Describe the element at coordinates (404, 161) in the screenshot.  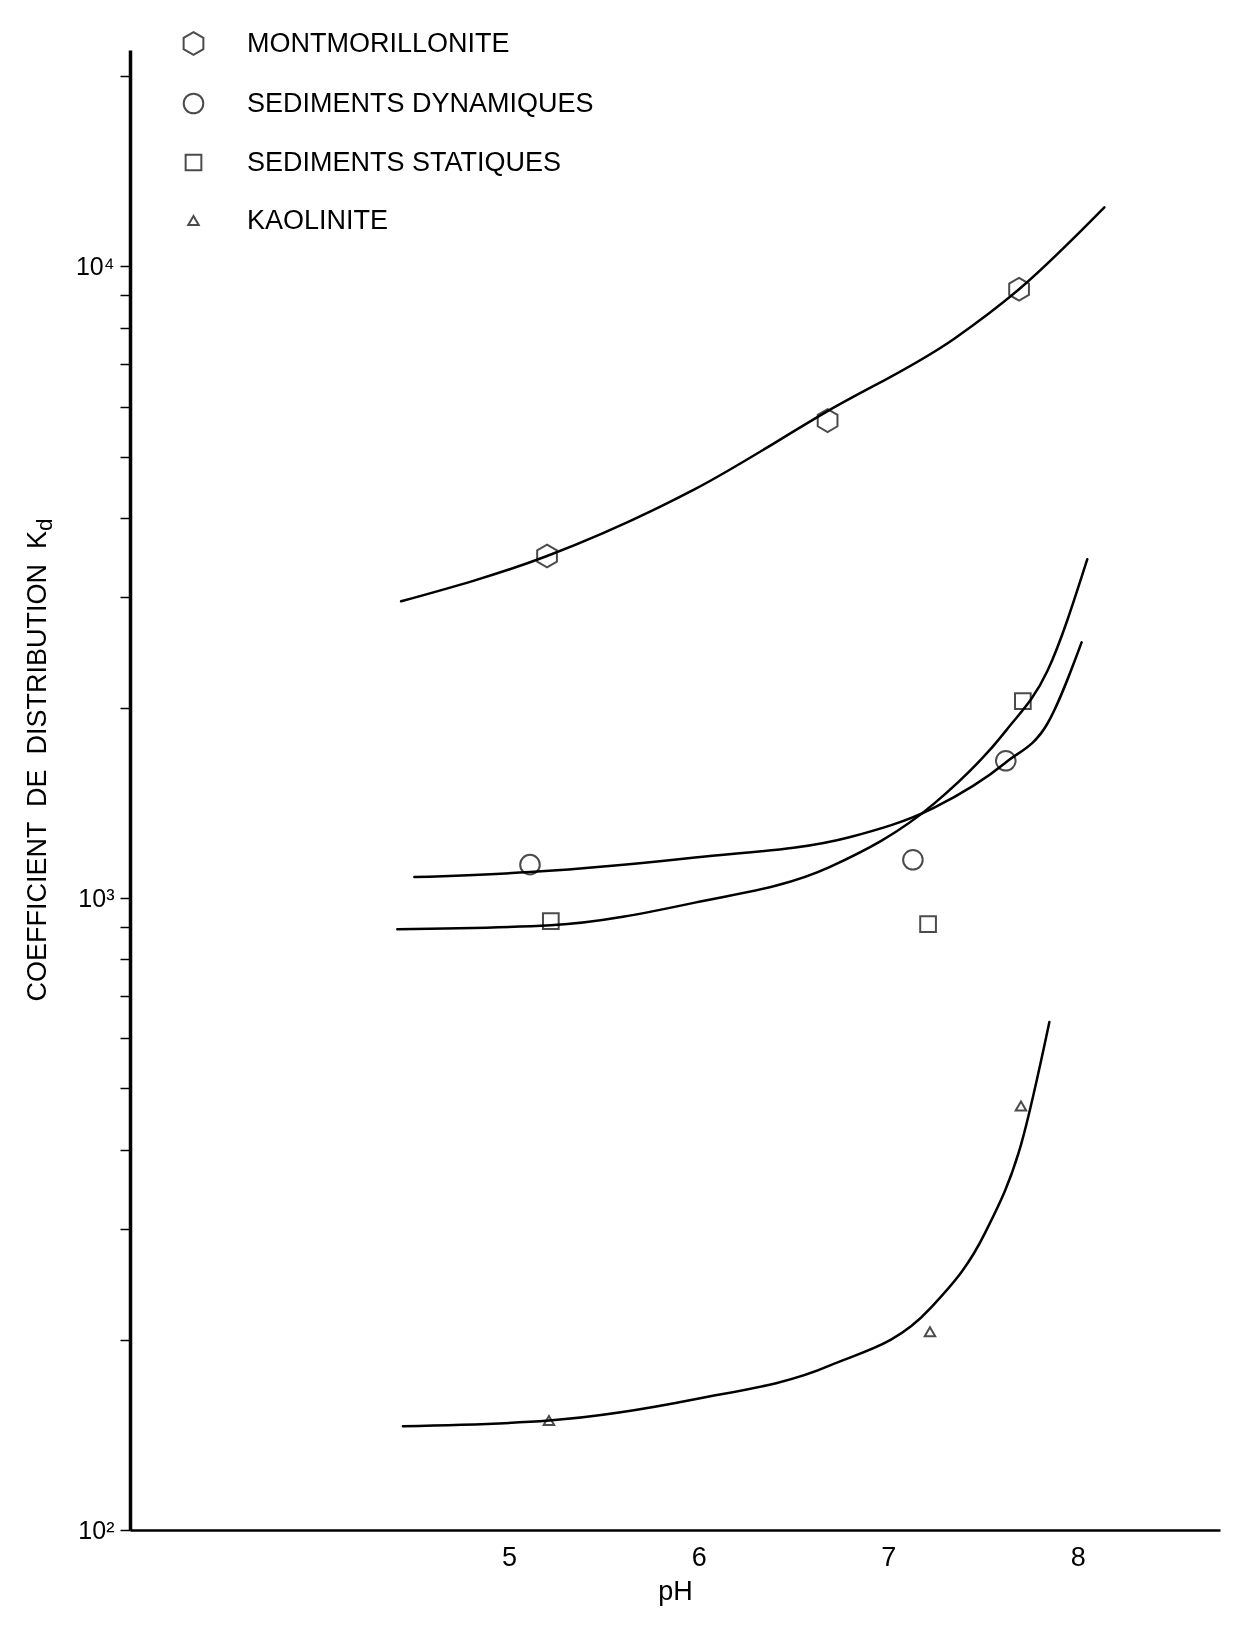
I see `legend-label: SEDIMENTS STATIQUES` at that location.